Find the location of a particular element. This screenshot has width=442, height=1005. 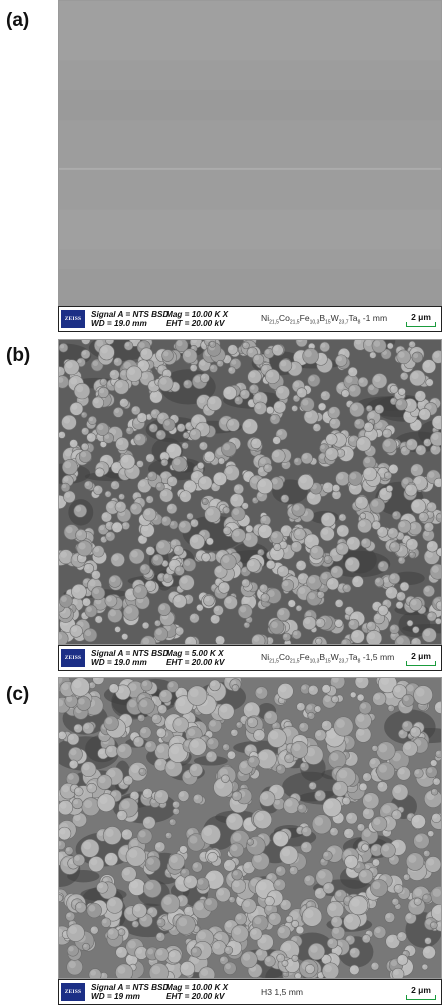

sample-label: H3 1,5 mm is located at coordinates (282, 992).